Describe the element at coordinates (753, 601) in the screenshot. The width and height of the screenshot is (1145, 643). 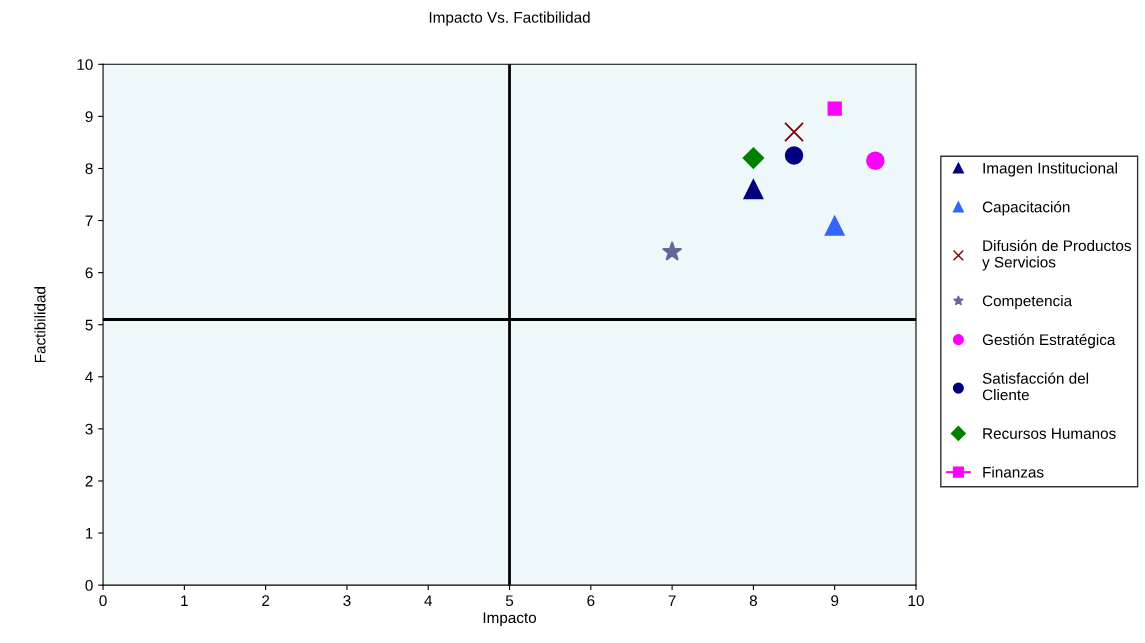
I see `x-tick-label: 8` at that location.